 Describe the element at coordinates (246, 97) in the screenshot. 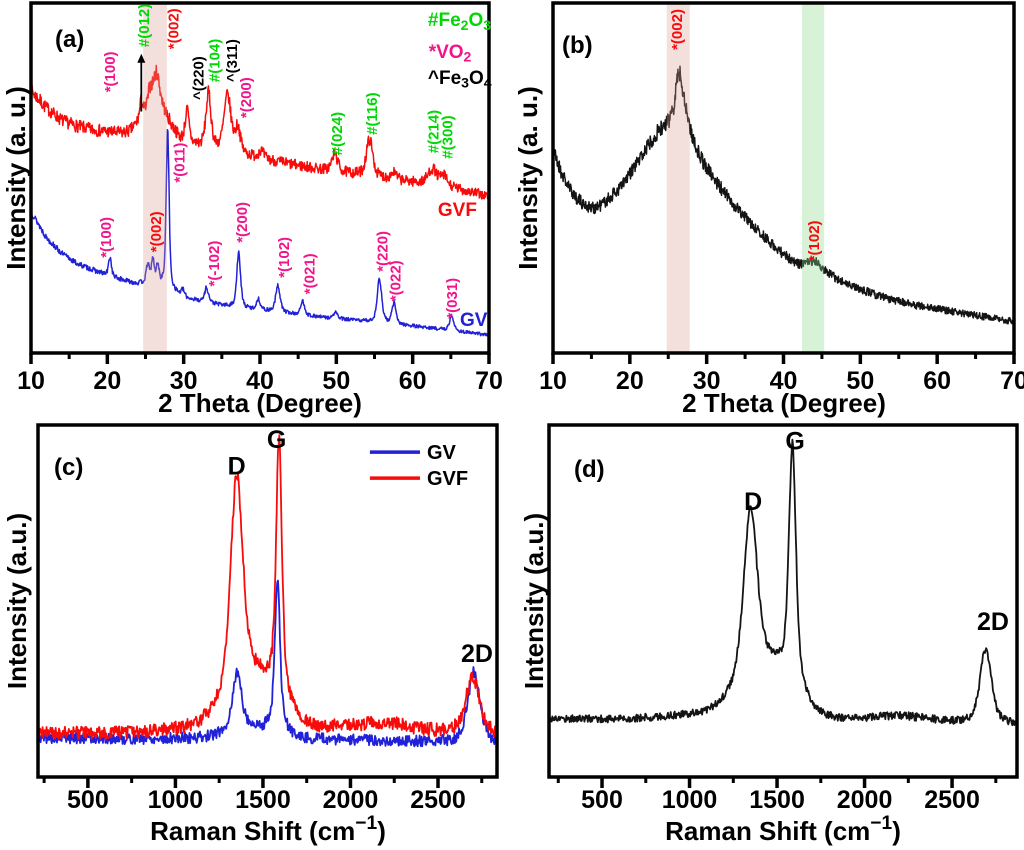

I see `panel-a-peak-label-6: *(200)` at that location.